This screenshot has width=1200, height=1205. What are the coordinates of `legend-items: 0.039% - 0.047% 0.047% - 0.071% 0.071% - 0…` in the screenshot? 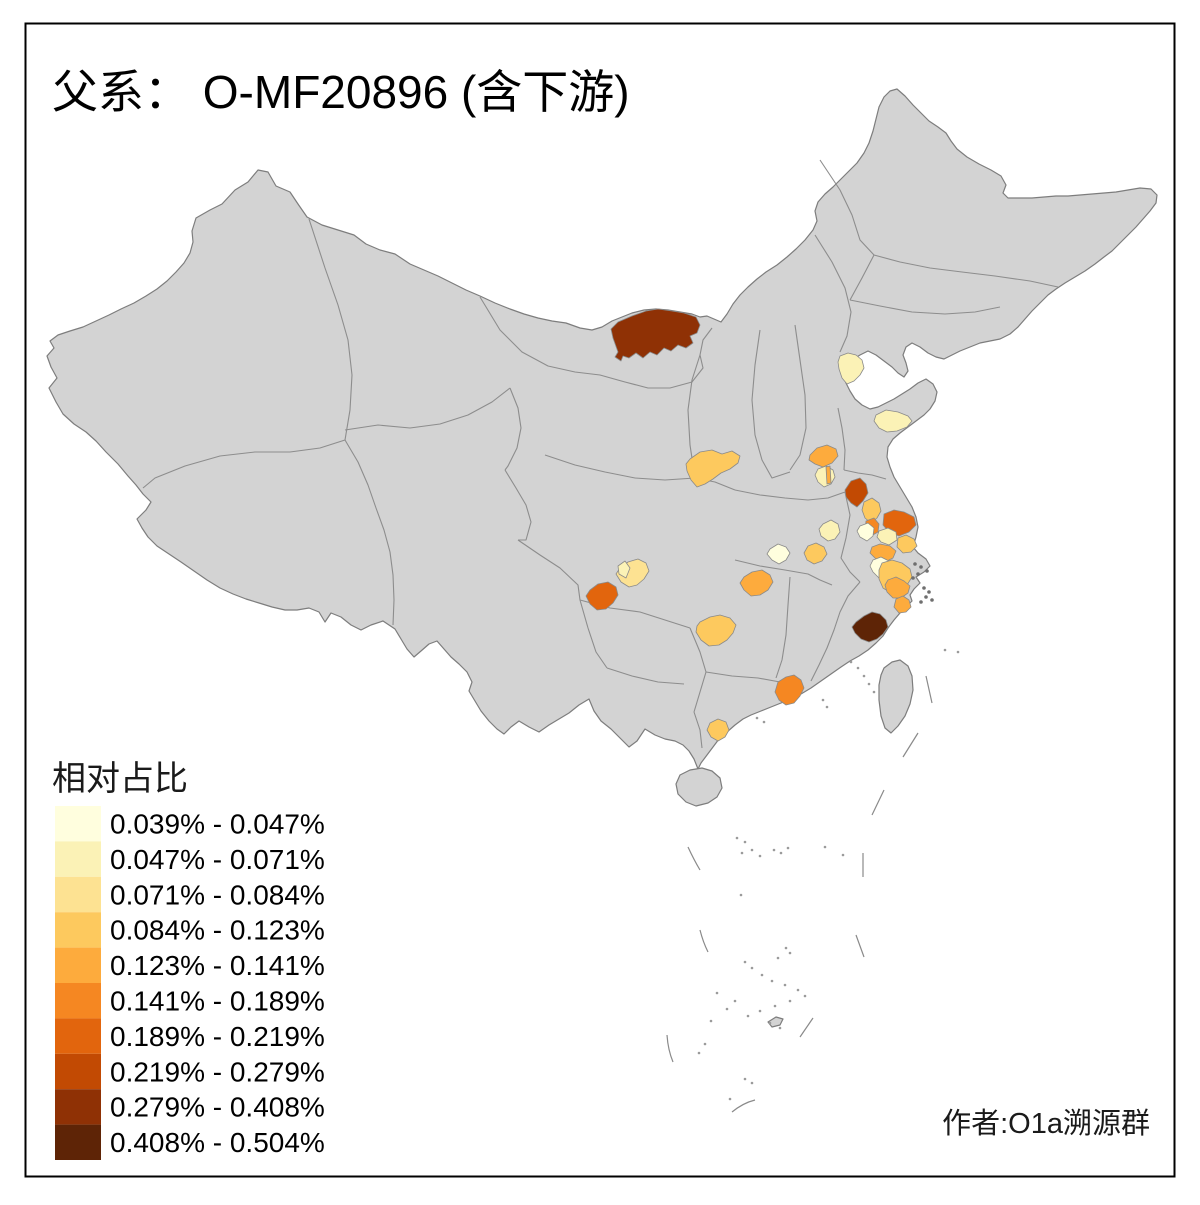 It's located at (190, 983).